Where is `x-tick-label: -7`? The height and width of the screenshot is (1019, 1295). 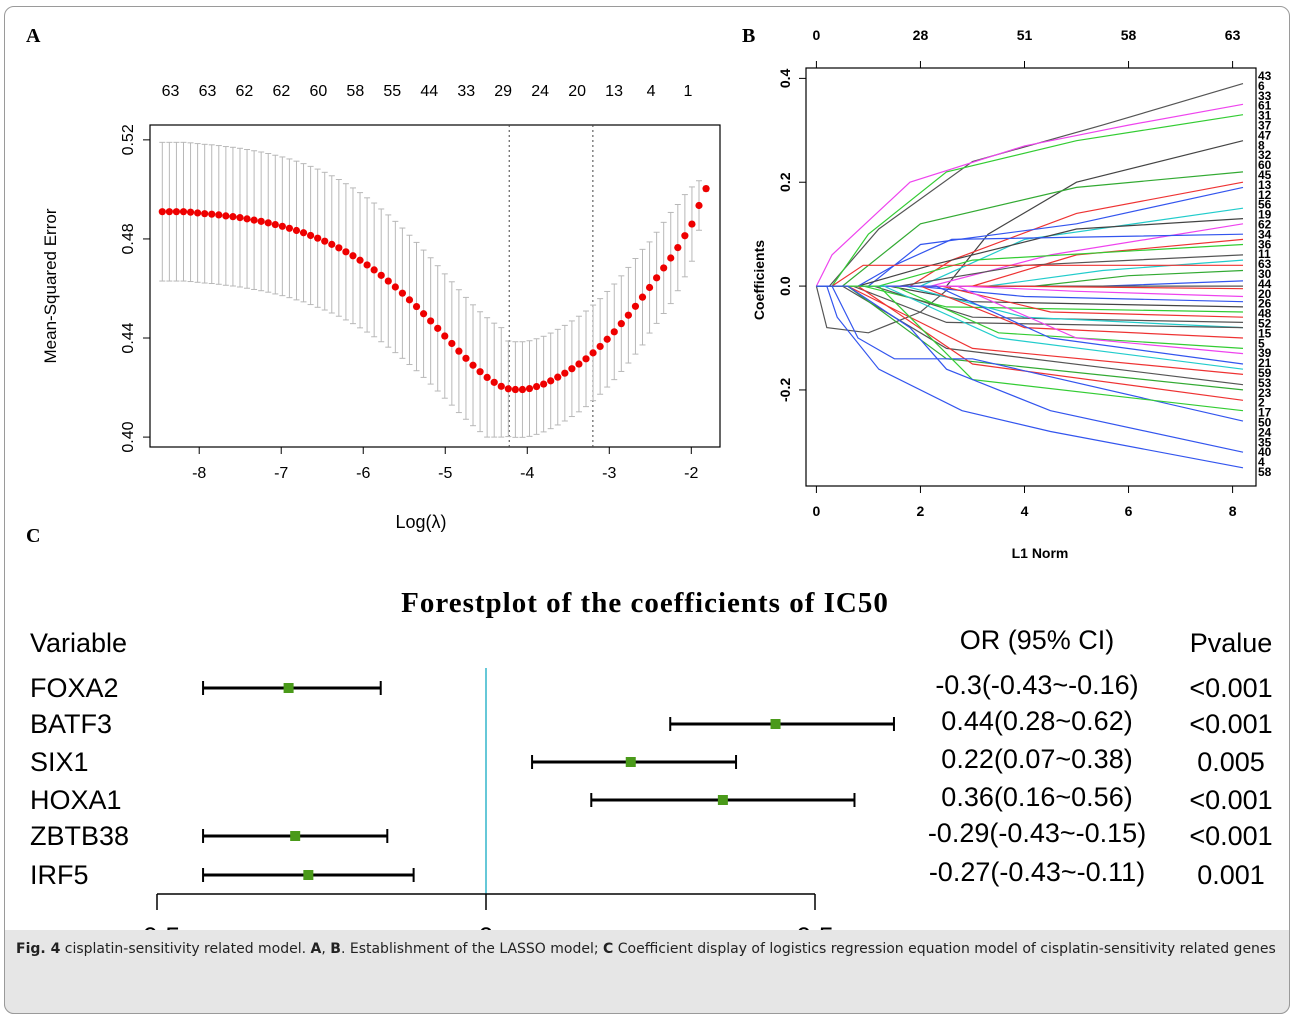 x-tick-label: -7 is located at coordinates (281, 473).